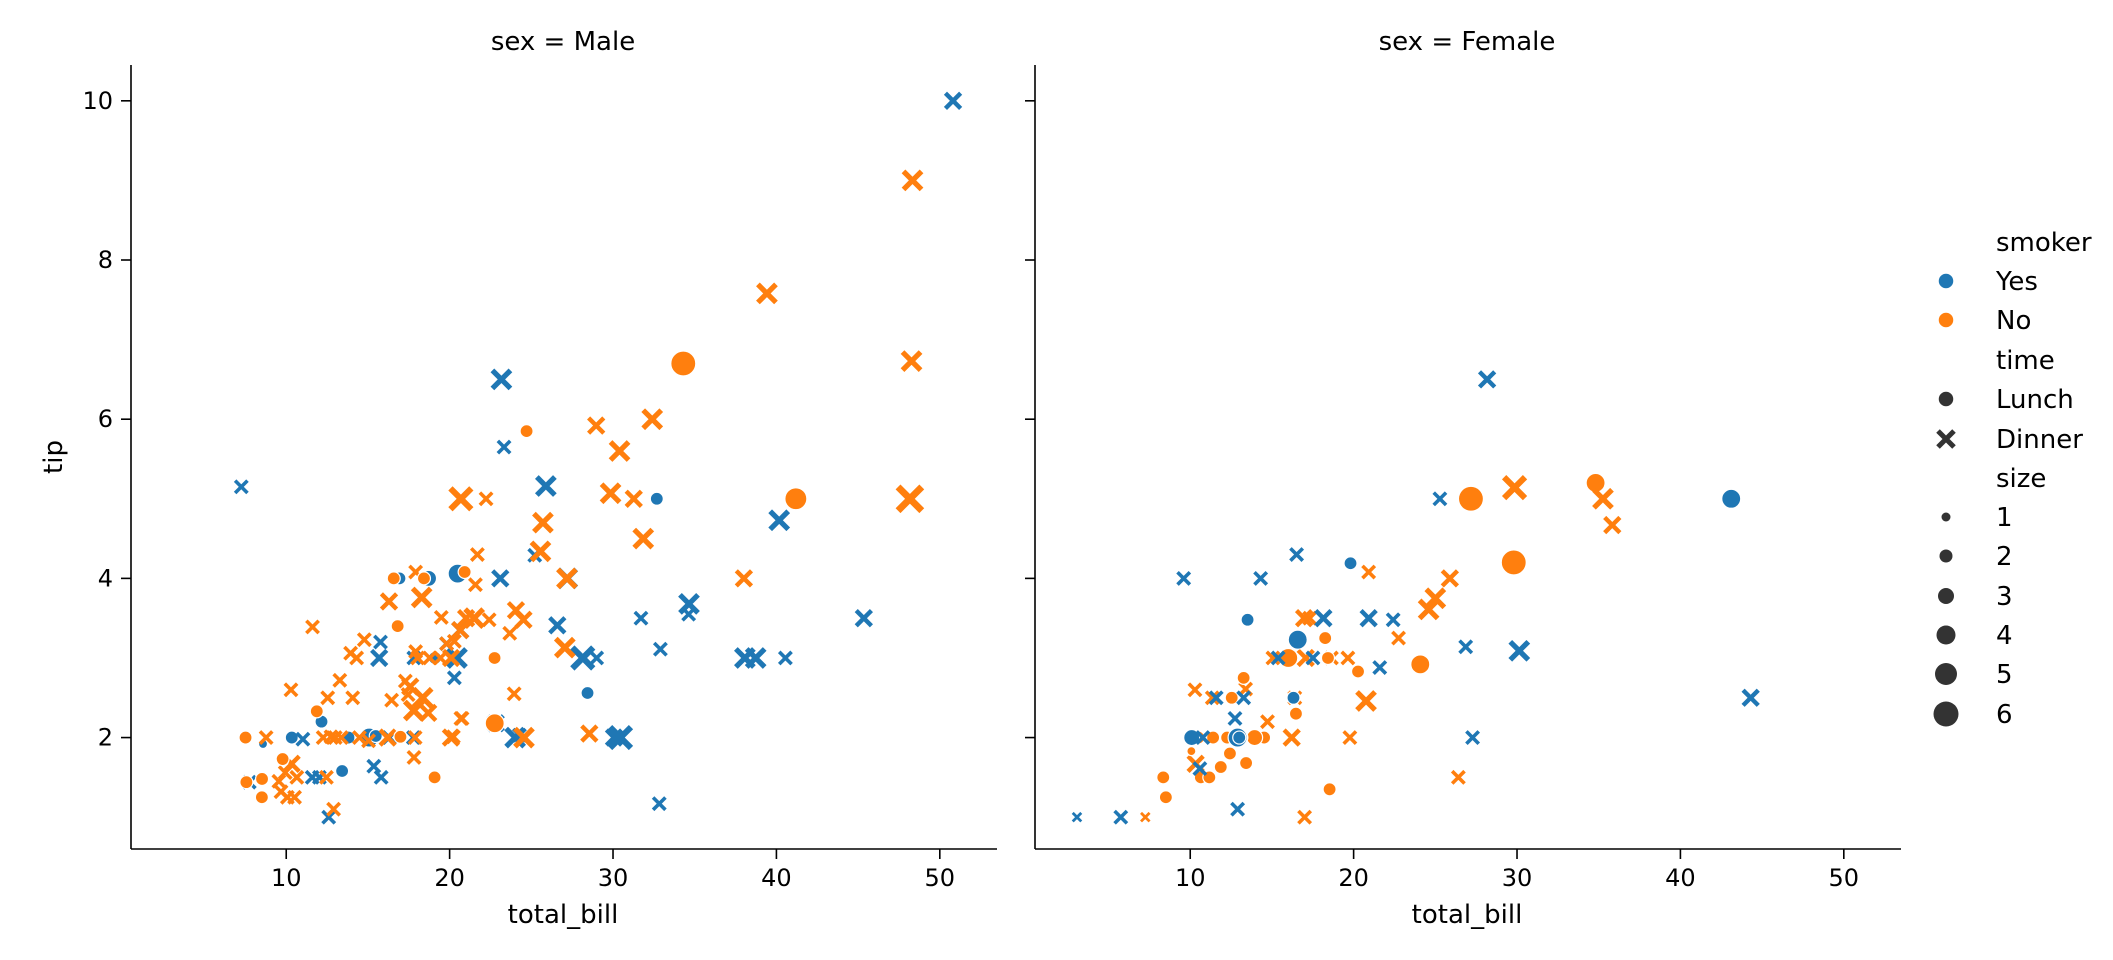 Image resolution: width=2113 pixels, height=960 pixels. I want to click on legend-size-title: size, so click(2021, 479).